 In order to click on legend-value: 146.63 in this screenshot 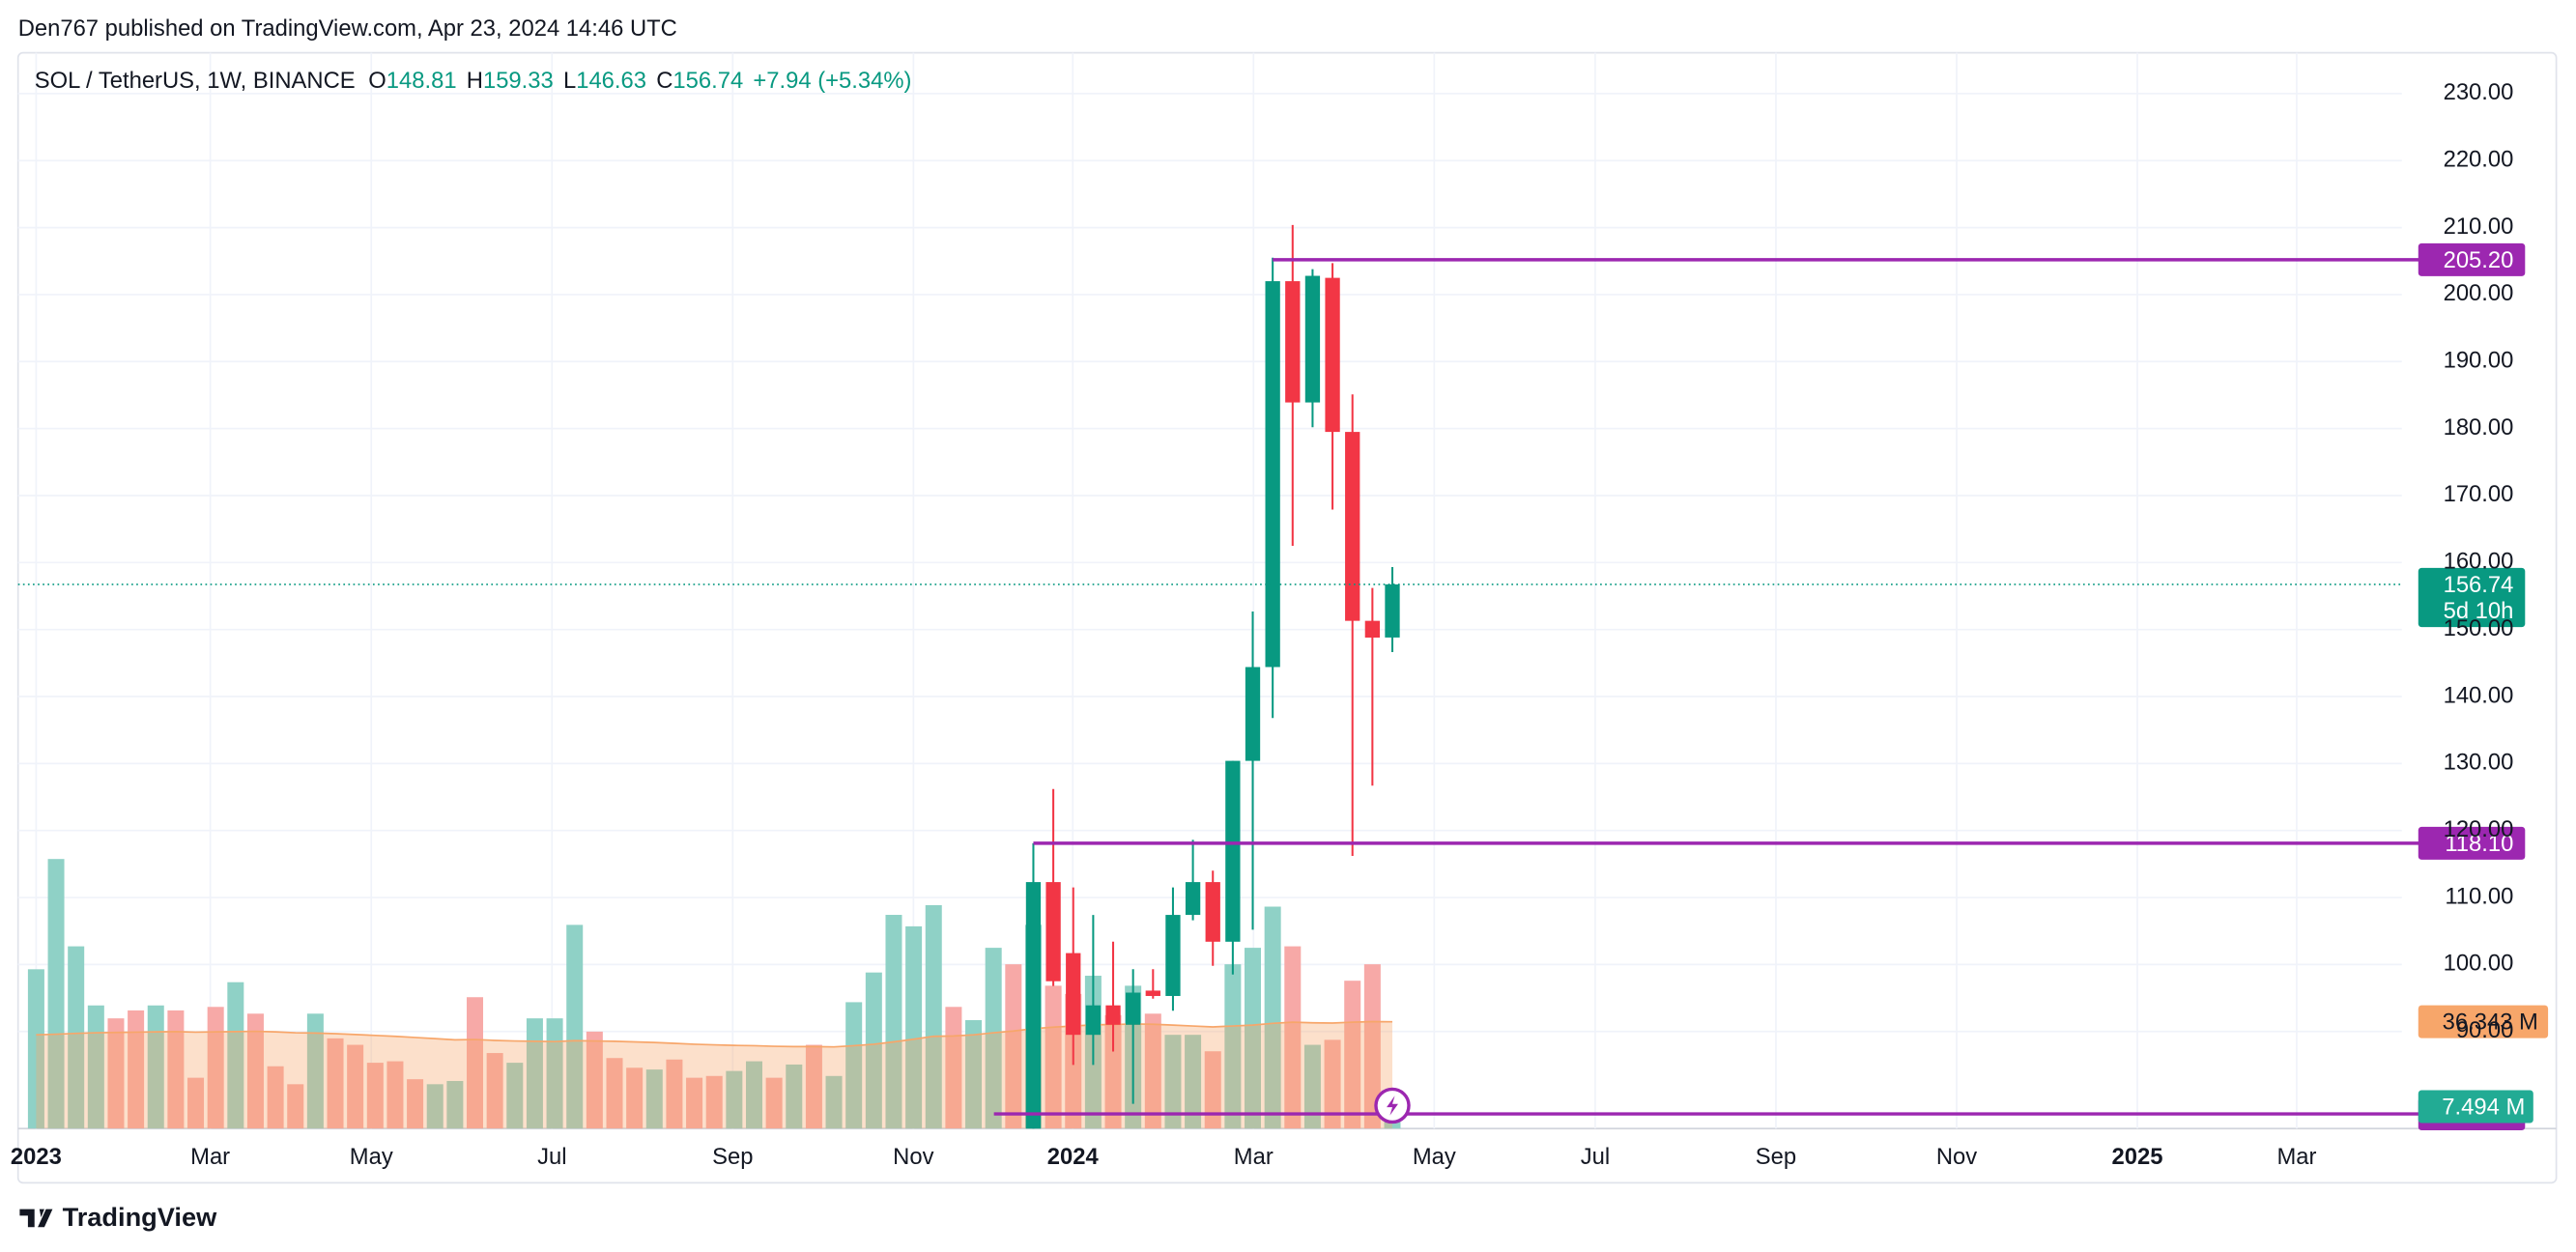, I will do `click(611, 81)`.